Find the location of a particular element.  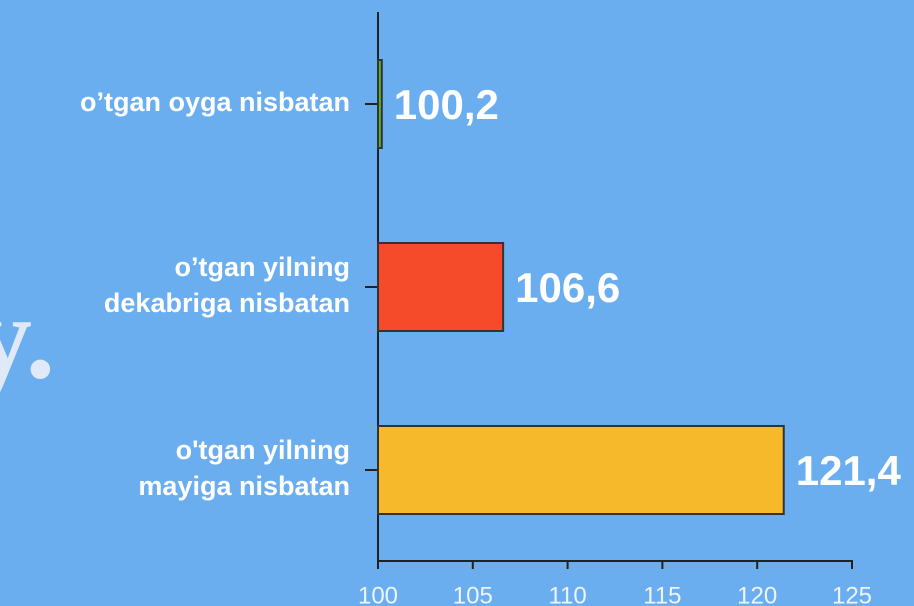

x-tick-label: 110 is located at coordinates (567, 594).